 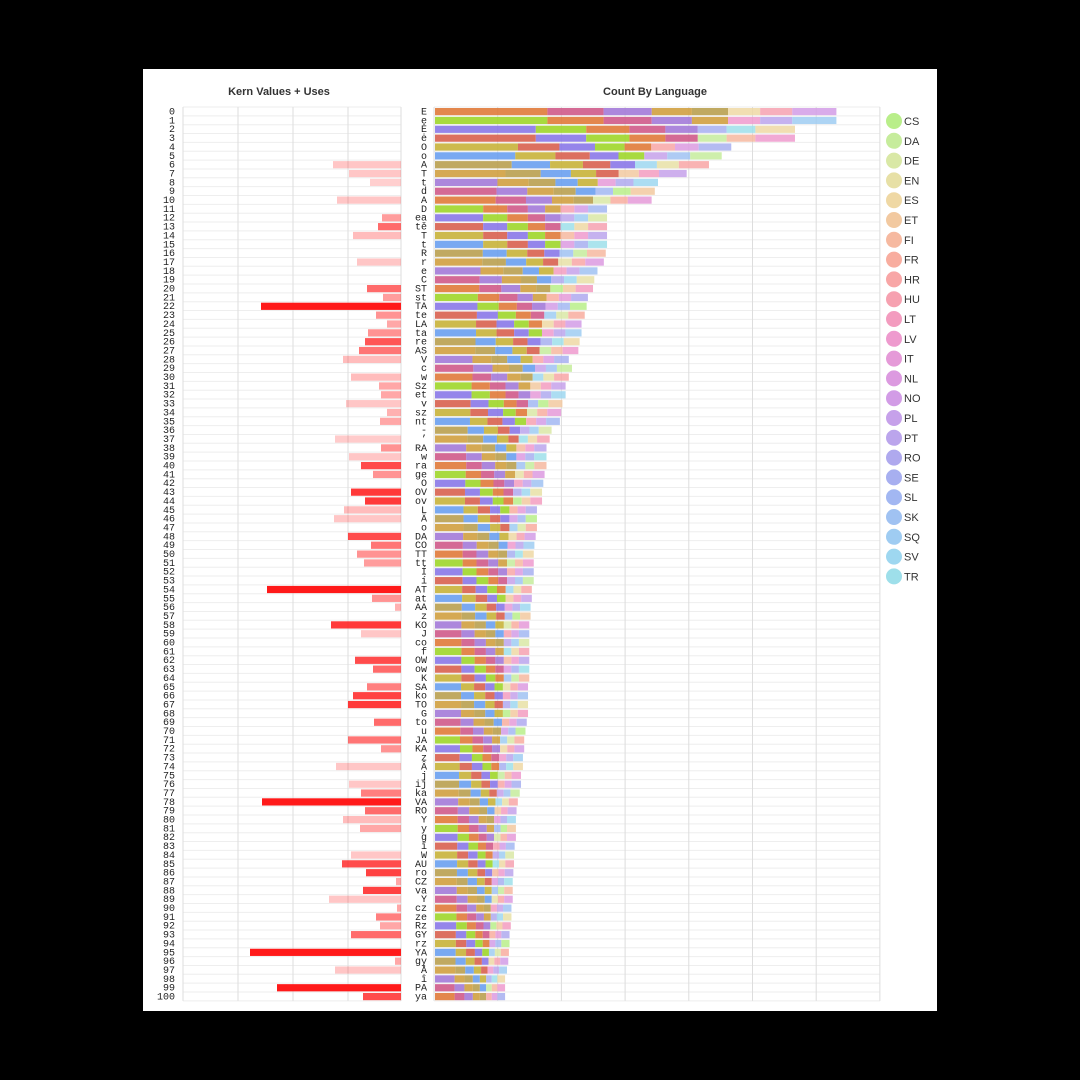 What do you see at coordinates (169, 484) in the screenshot?
I see `row-number-label: 42` at bounding box center [169, 484].